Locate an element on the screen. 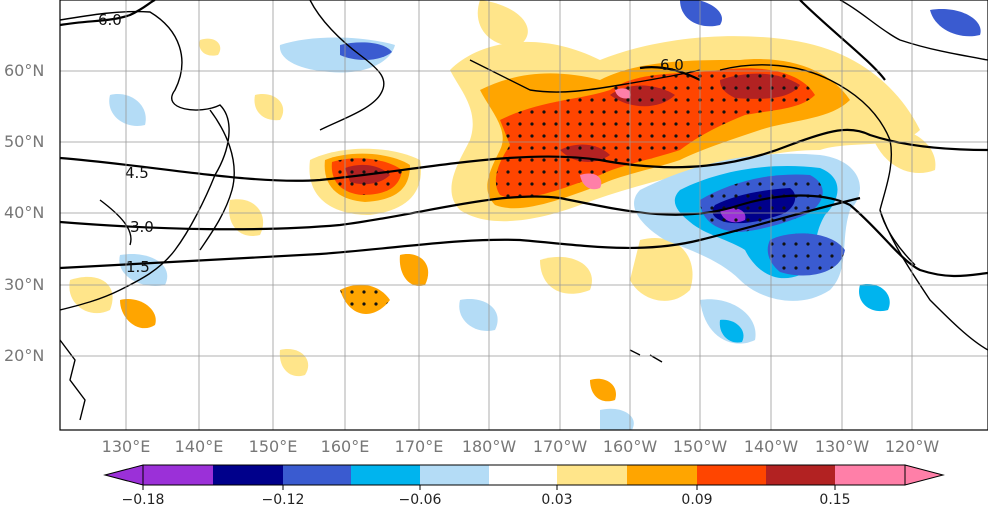 This screenshot has width=988, height=511. colorbar is located at coordinates (524, 477).